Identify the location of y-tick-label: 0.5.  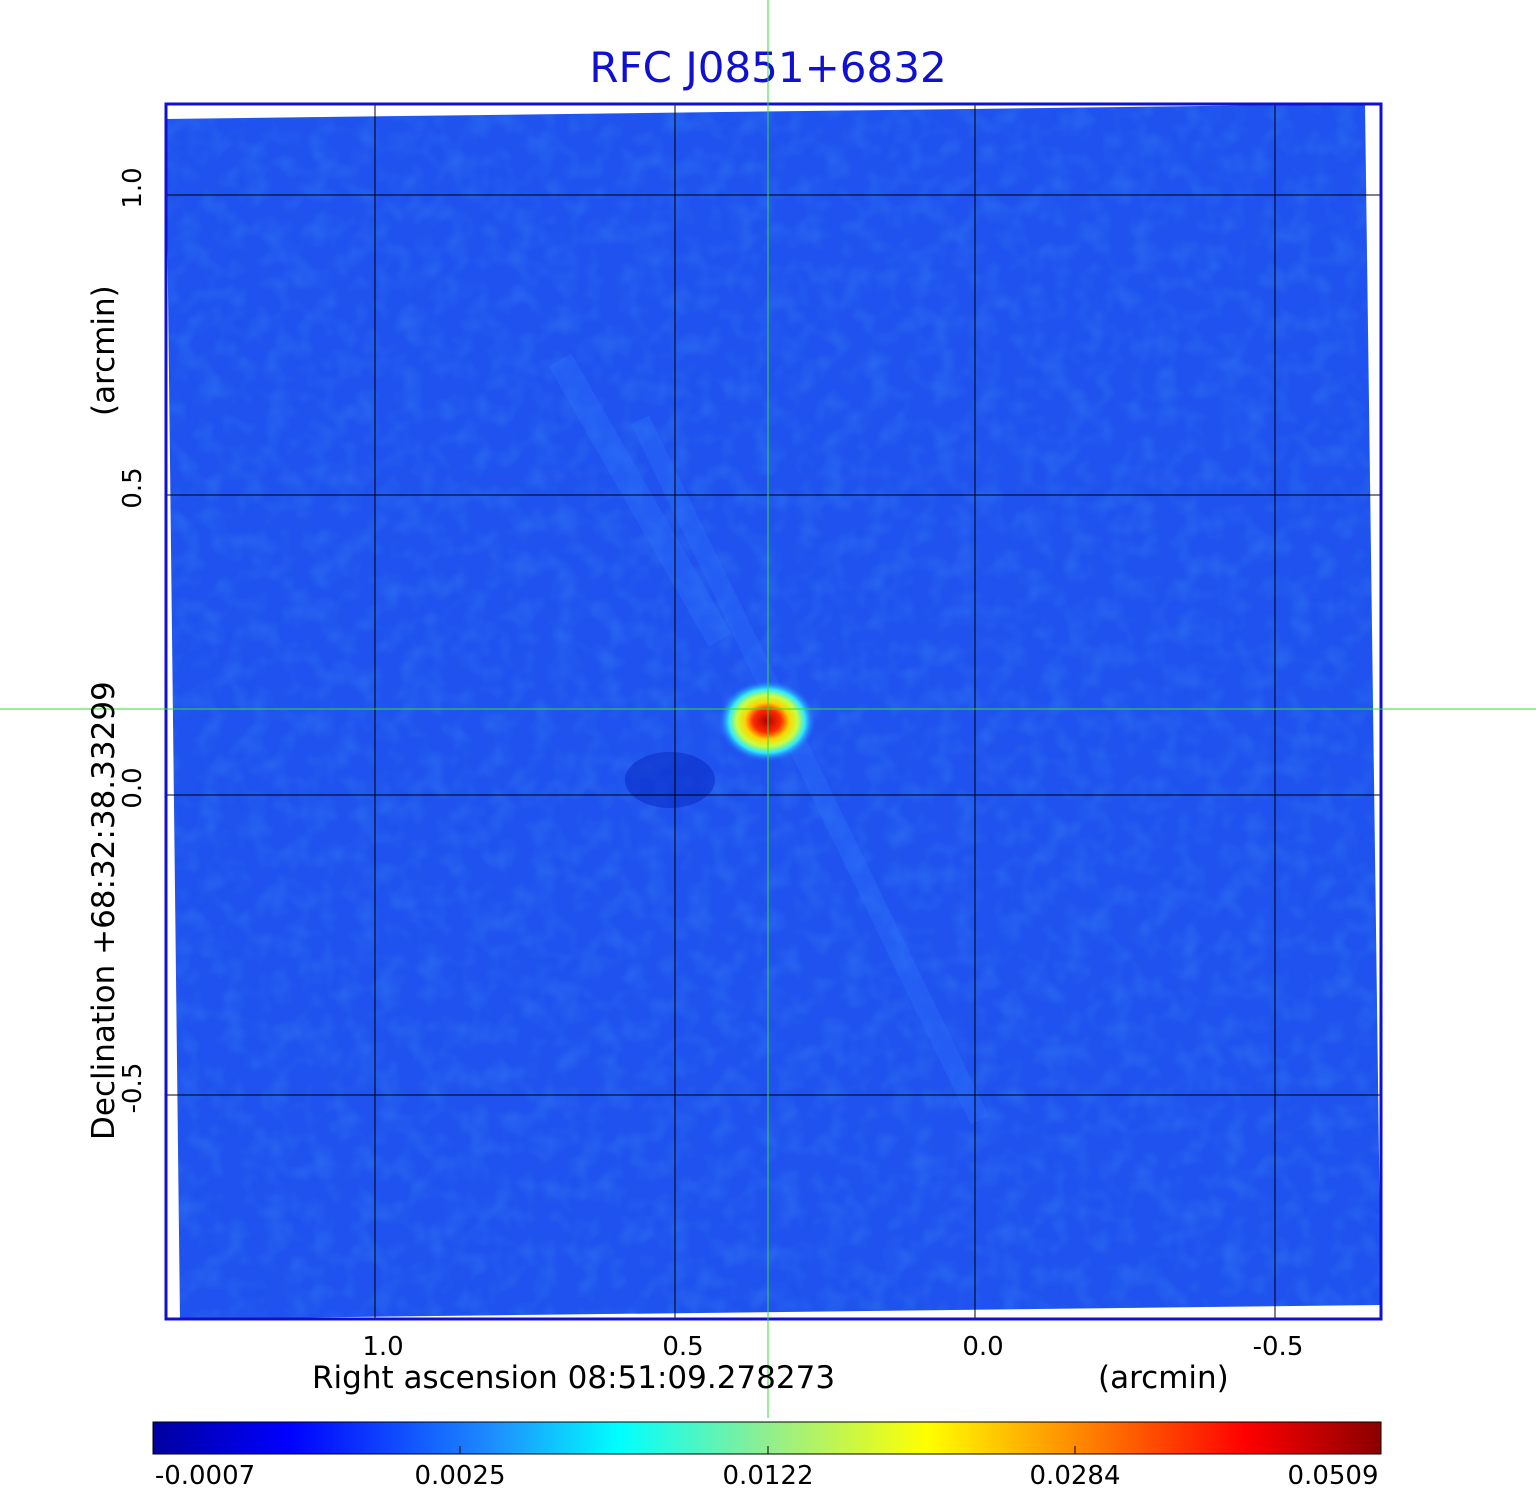
(133, 488).